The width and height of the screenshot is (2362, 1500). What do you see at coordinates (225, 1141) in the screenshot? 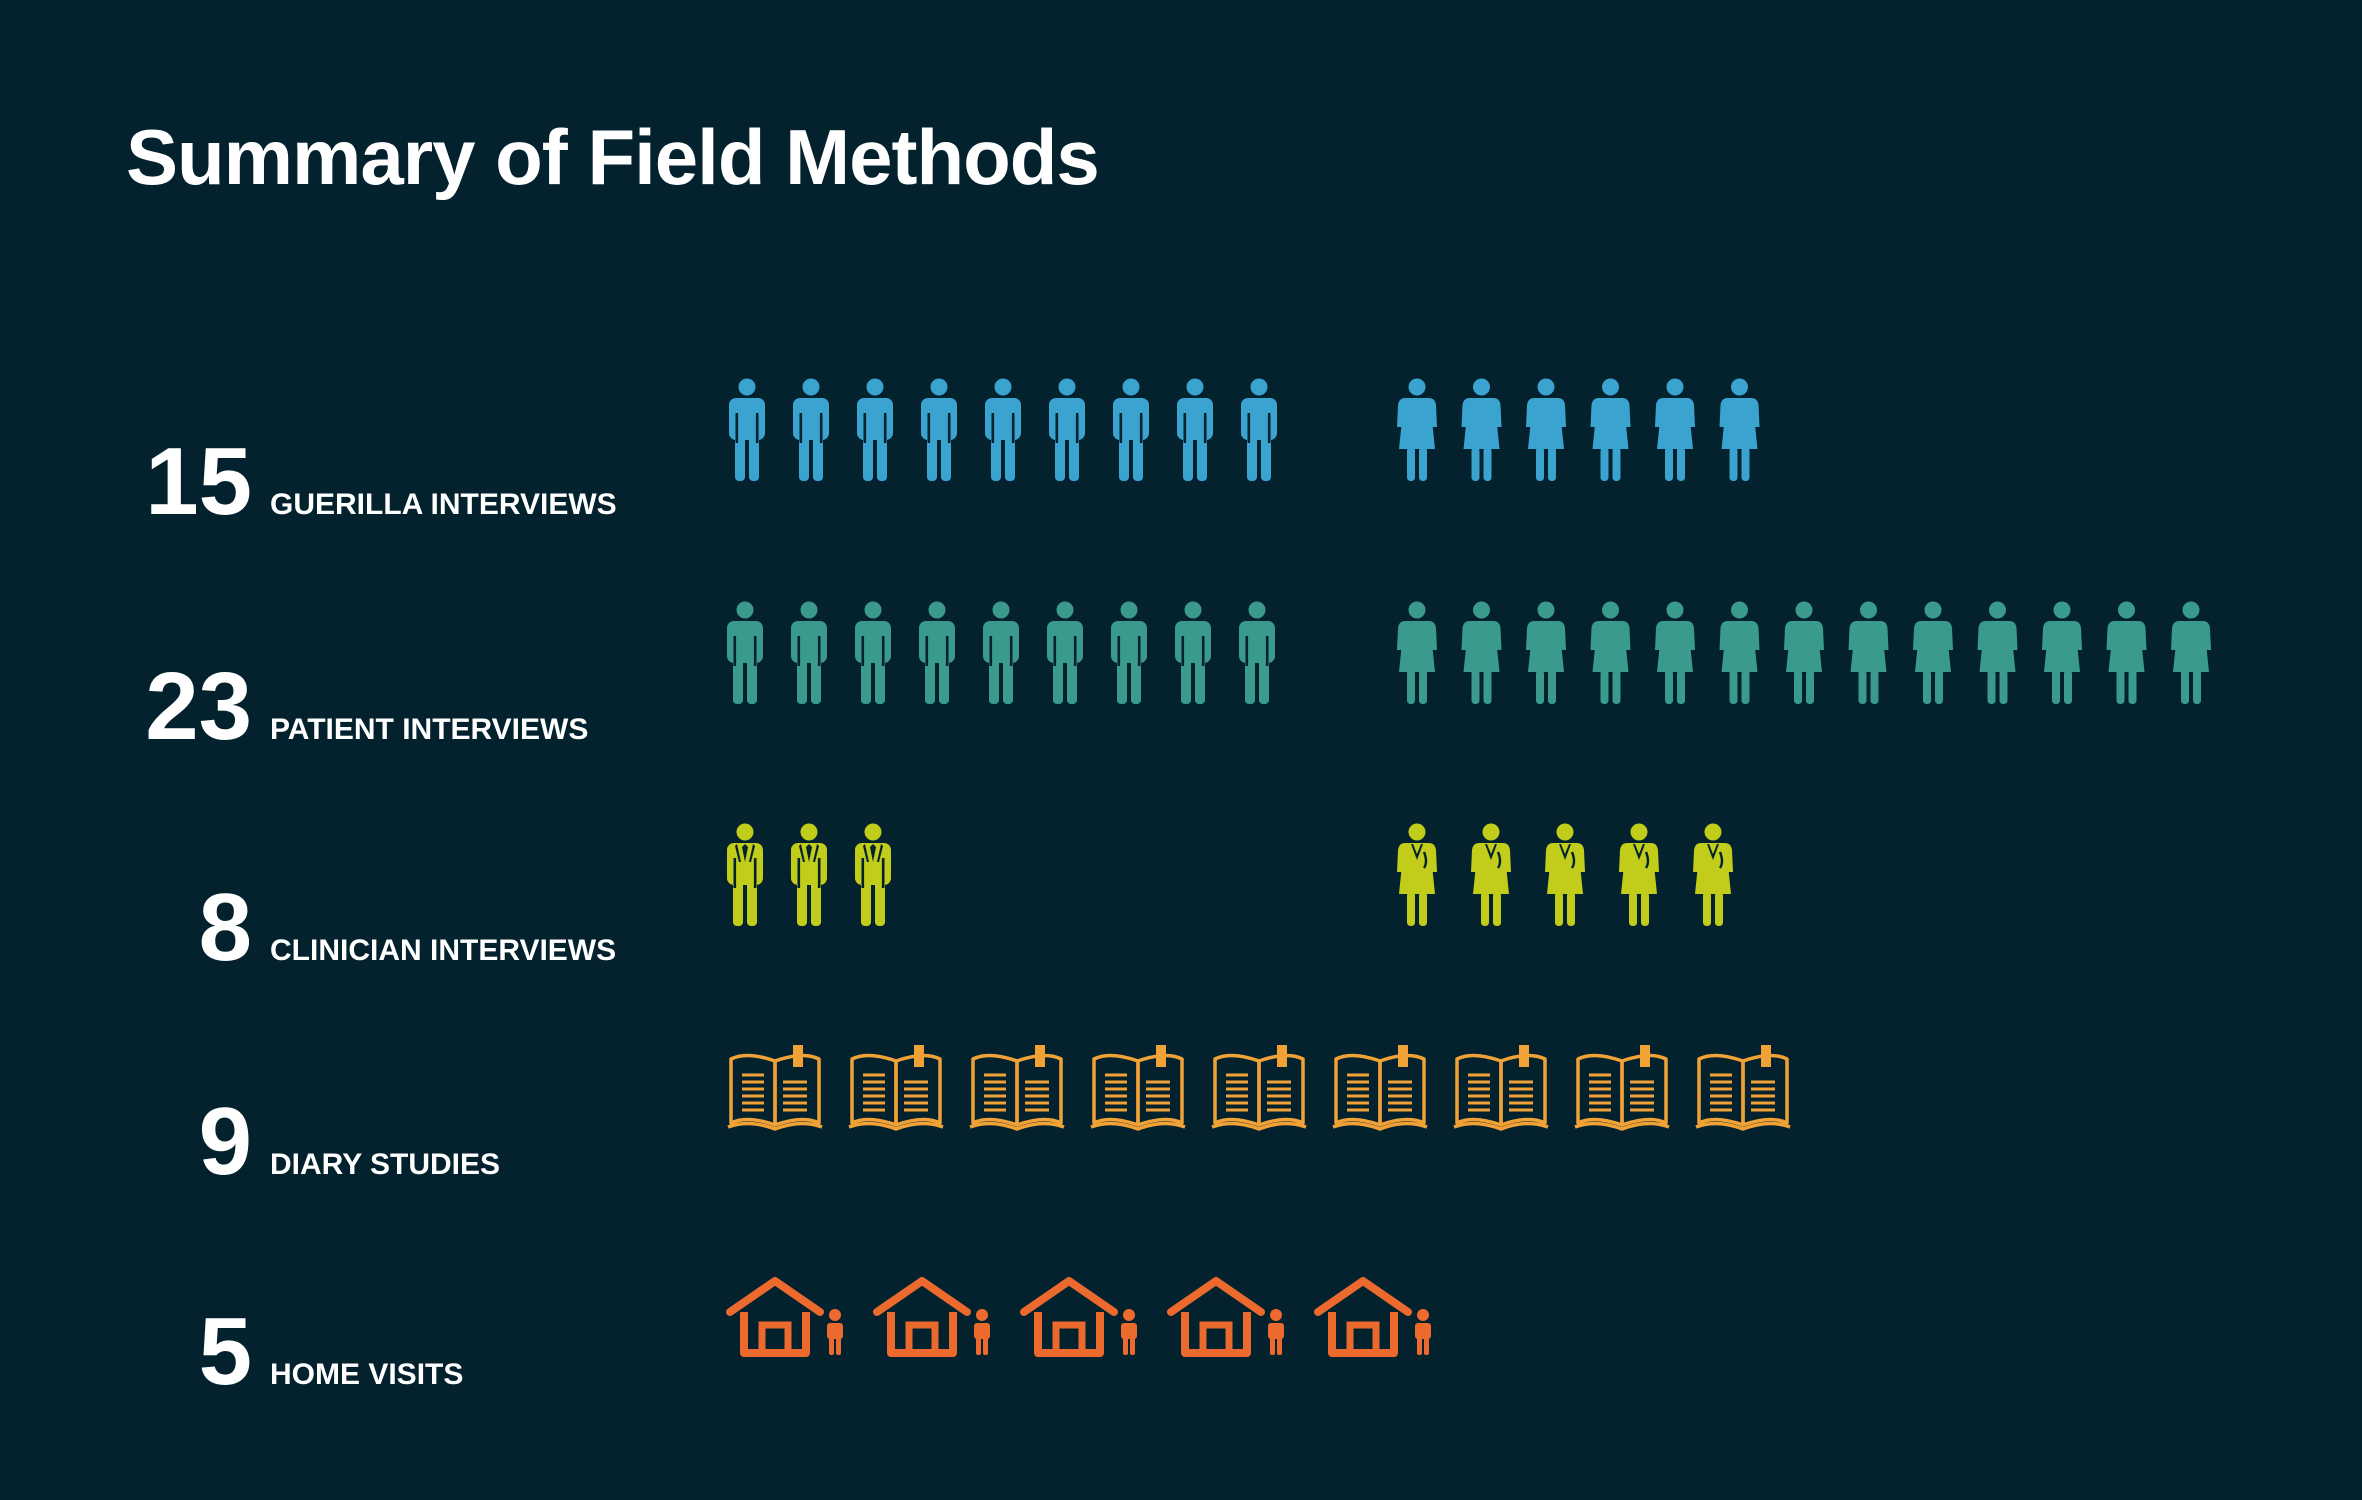
I see `row-count: 9` at bounding box center [225, 1141].